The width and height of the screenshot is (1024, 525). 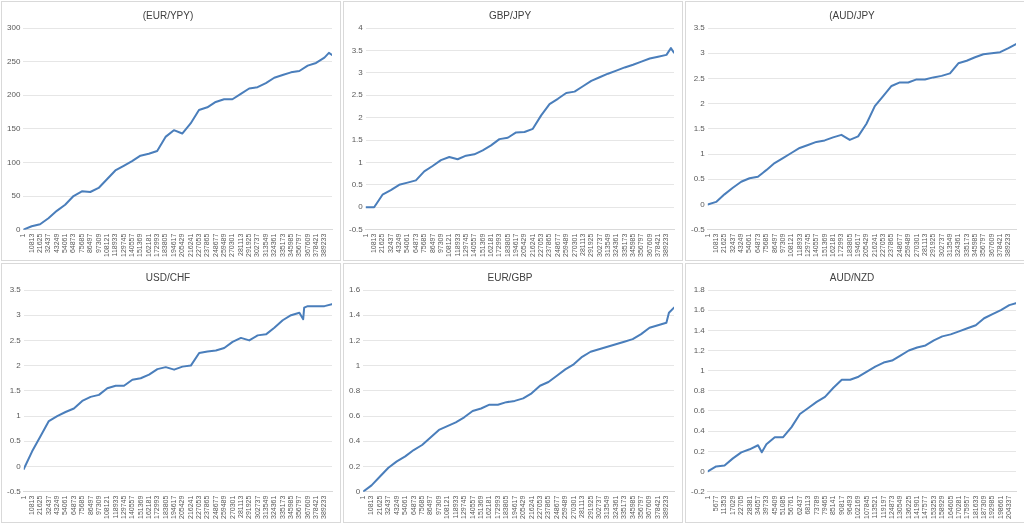 What do you see at coordinates (13, 28) in the screenshot?
I see `y-tick-label: 300` at bounding box center [13, 28].